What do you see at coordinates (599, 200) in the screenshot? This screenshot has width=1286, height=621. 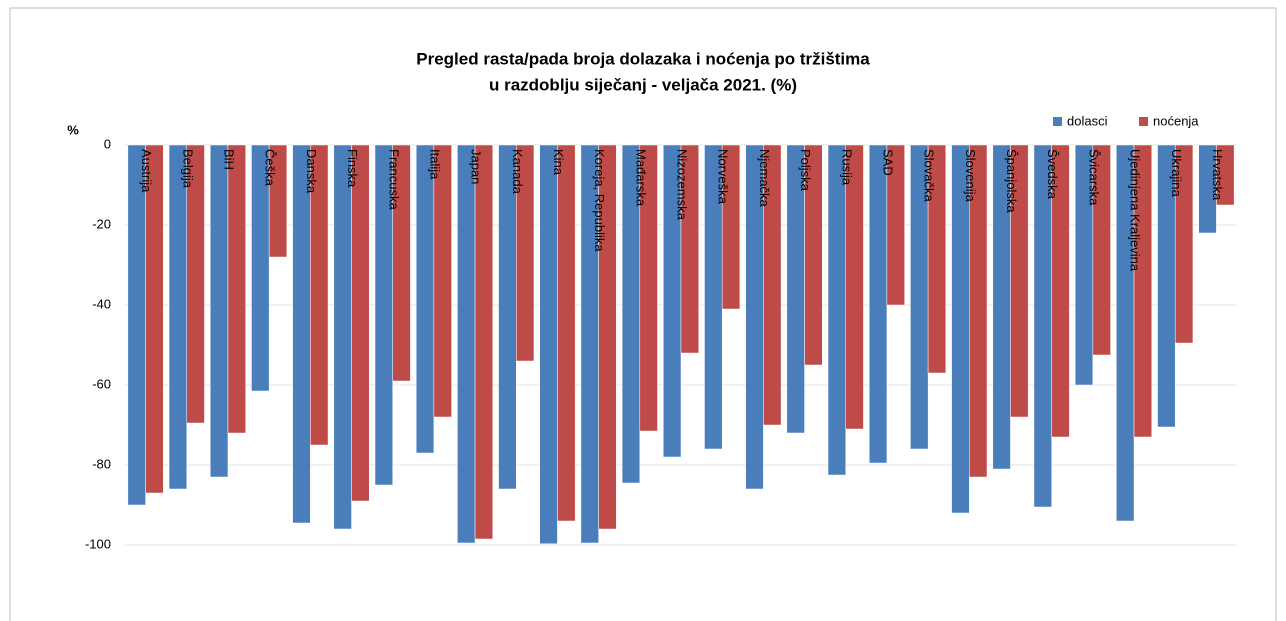 I see `x-tick-label: Koreja, Republika` at bounding box center [599, 200].